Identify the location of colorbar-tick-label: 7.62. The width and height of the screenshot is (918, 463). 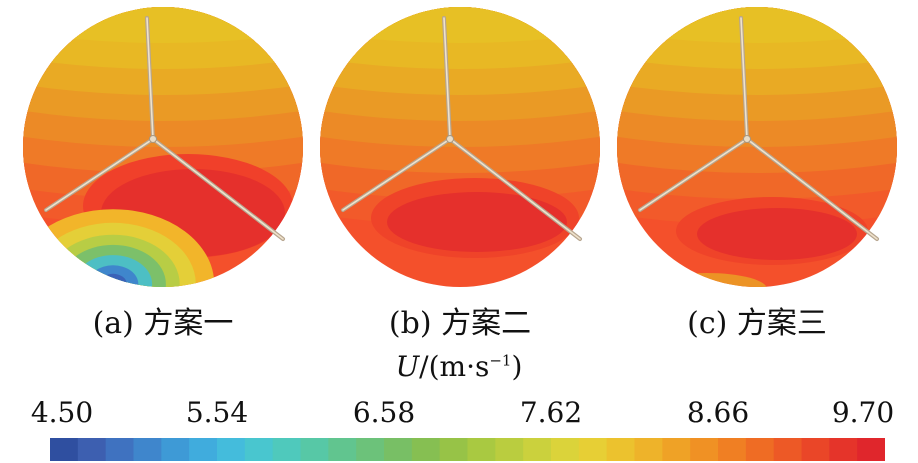
(551, 412).